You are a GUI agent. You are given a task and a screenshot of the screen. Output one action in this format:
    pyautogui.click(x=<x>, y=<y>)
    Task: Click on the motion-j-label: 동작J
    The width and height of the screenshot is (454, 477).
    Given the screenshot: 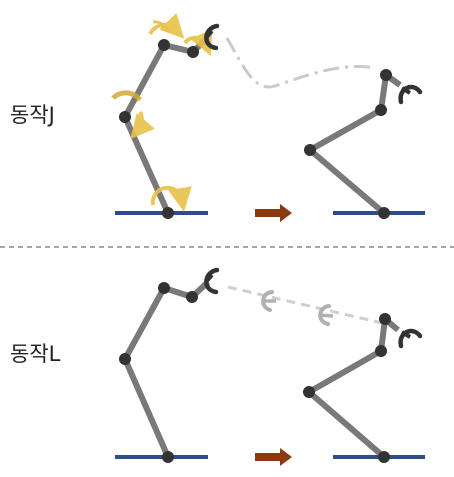 What is the action you would take?
    pyautogui.click(x=32, y=115)
    